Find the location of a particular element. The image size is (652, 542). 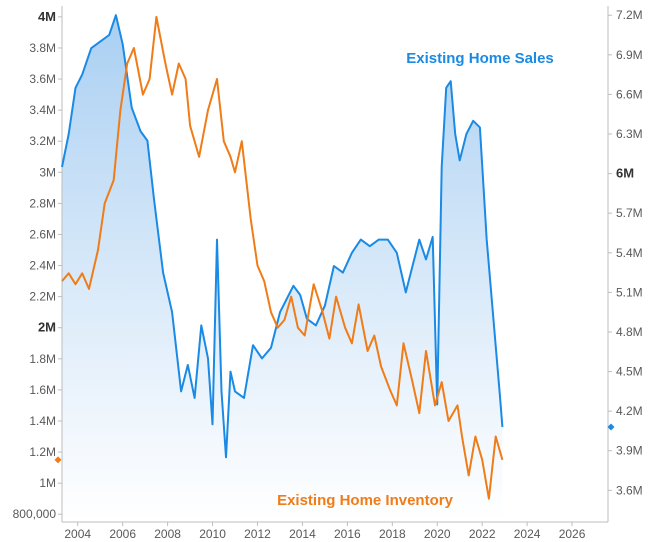

left-tick-label: 2M is located at coordinates (47, 327).